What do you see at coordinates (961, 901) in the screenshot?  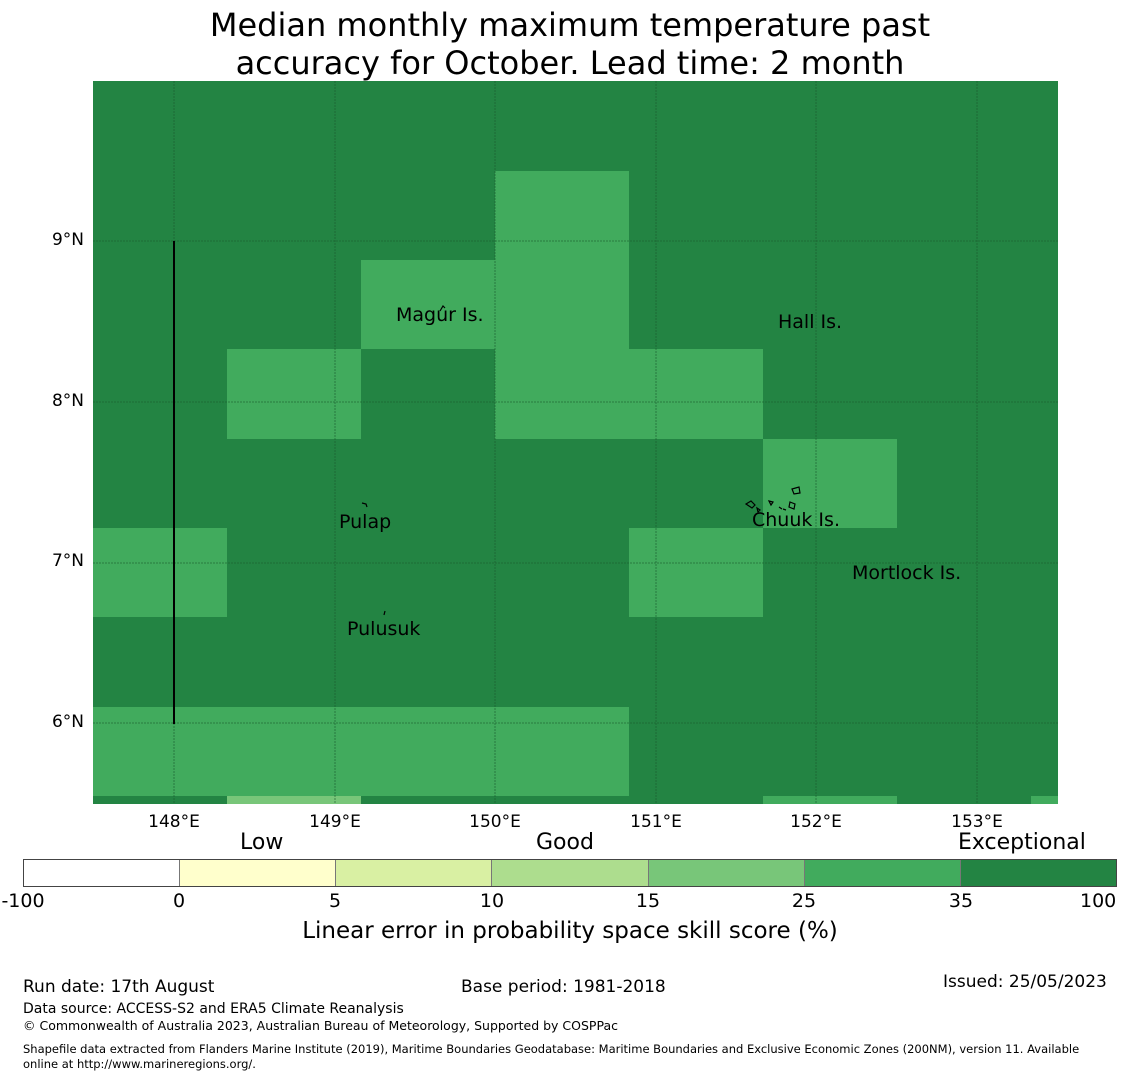 I see `colorbar-tick: 35` at bounding box center [961, 901].